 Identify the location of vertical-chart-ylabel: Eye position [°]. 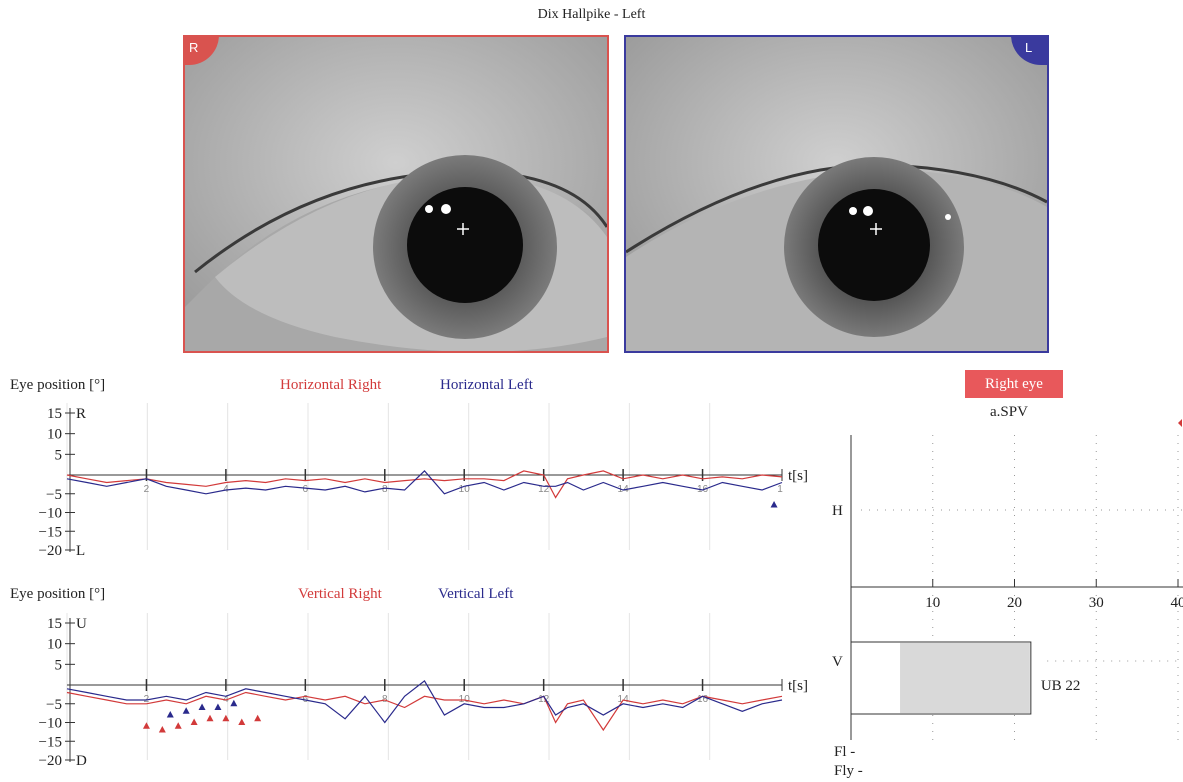
(58, 594).